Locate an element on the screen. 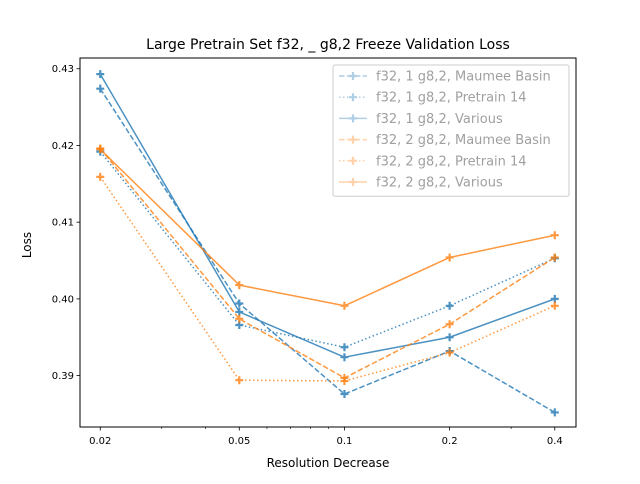  y-tick-label: 0.41 is located at coordinates (63, 223).